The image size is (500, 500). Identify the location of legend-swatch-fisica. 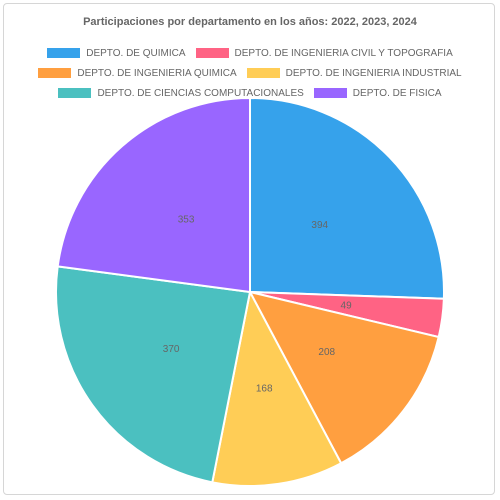
(330, 93).